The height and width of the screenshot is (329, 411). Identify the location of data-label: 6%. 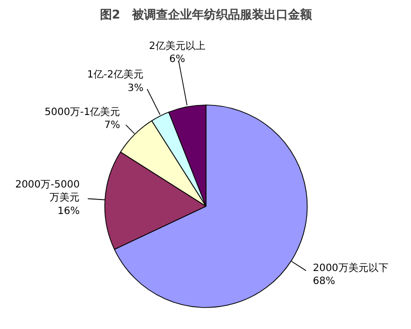
(177, 59).